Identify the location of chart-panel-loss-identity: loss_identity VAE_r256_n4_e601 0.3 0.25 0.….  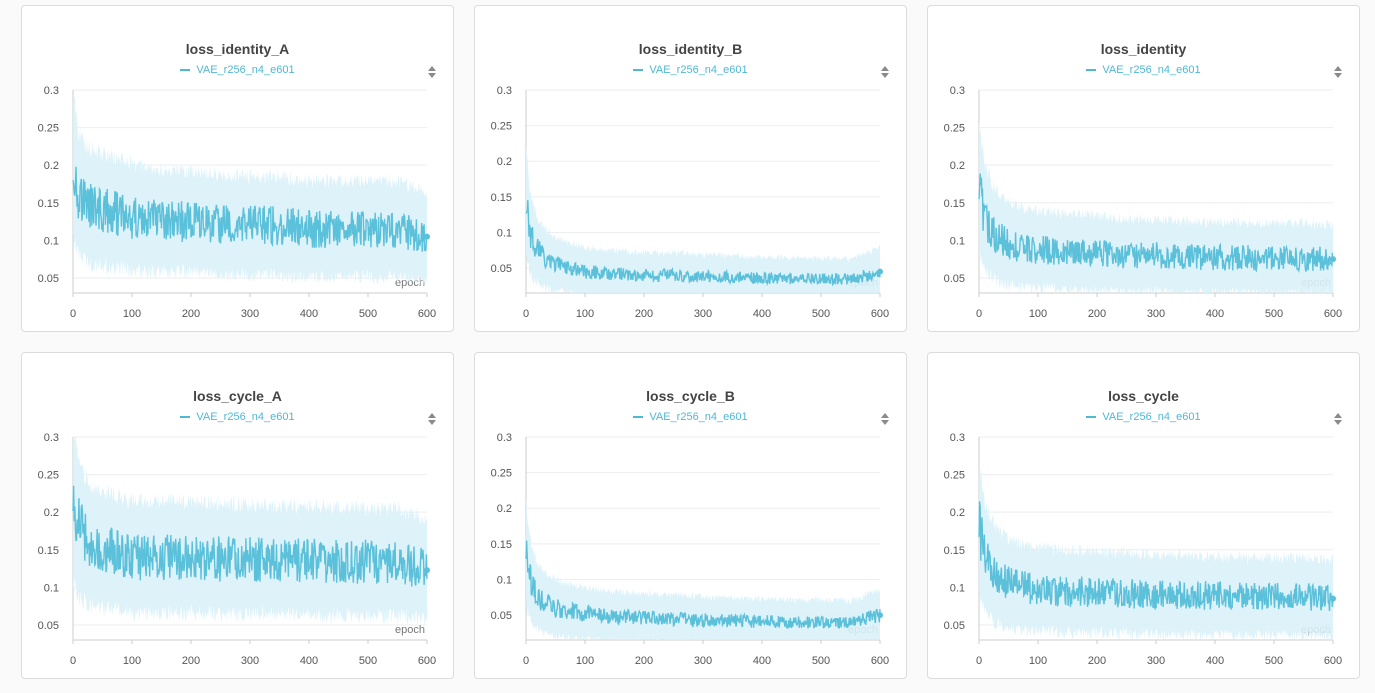
(1143, 168).